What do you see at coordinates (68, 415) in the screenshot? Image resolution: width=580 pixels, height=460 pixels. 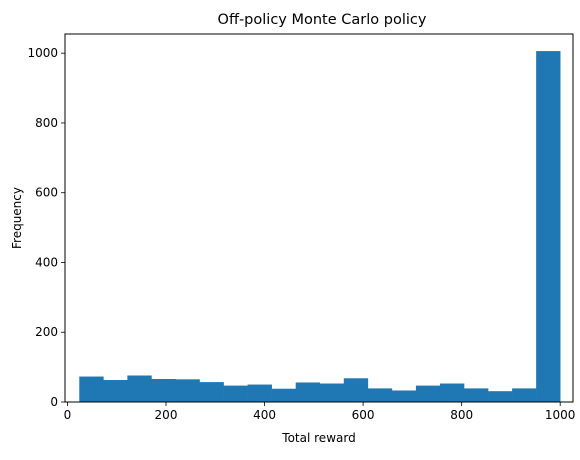 I see `x-tick-label: 0` at bounding box center [68, 415].